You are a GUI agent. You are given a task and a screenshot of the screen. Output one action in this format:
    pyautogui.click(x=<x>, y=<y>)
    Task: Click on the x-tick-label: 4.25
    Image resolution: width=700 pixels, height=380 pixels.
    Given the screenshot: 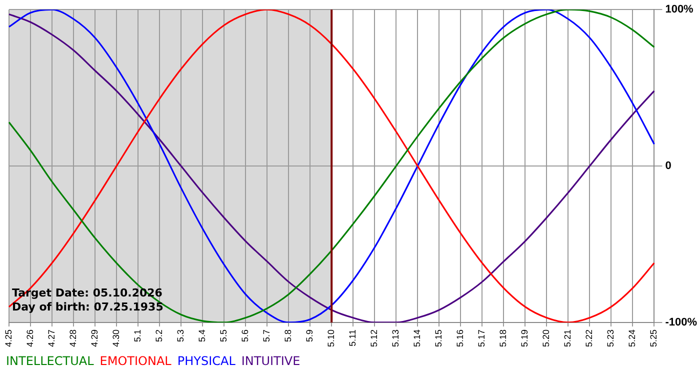 What is the action you would take?
    pyautogui.click(x=8, y=338)
    